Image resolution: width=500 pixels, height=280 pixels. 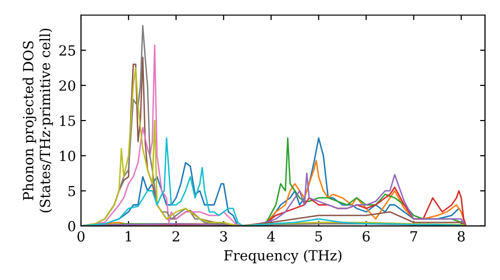 What do you see at coordinates (318, 236) in the screenshot?
I see `x-tick-label: 5` at bounding box center [318, 236].